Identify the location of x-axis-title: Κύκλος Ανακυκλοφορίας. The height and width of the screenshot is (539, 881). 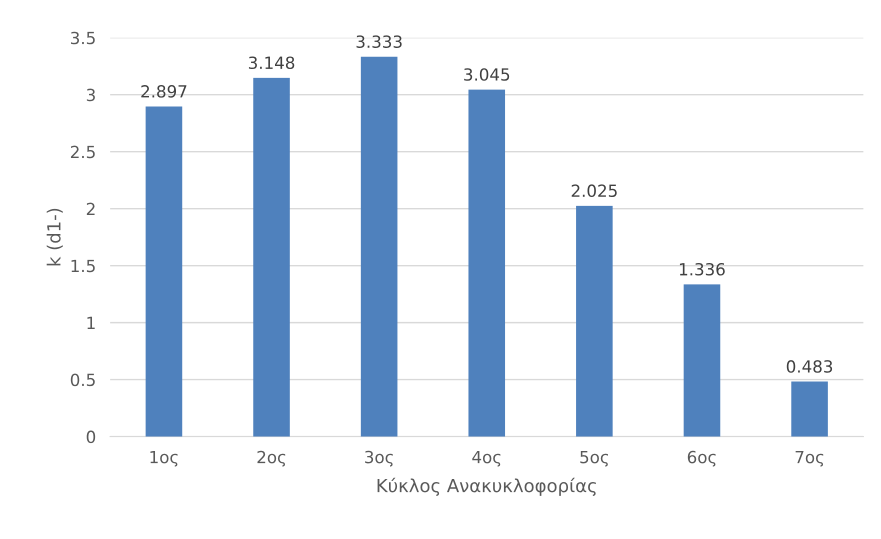
(487, 487).